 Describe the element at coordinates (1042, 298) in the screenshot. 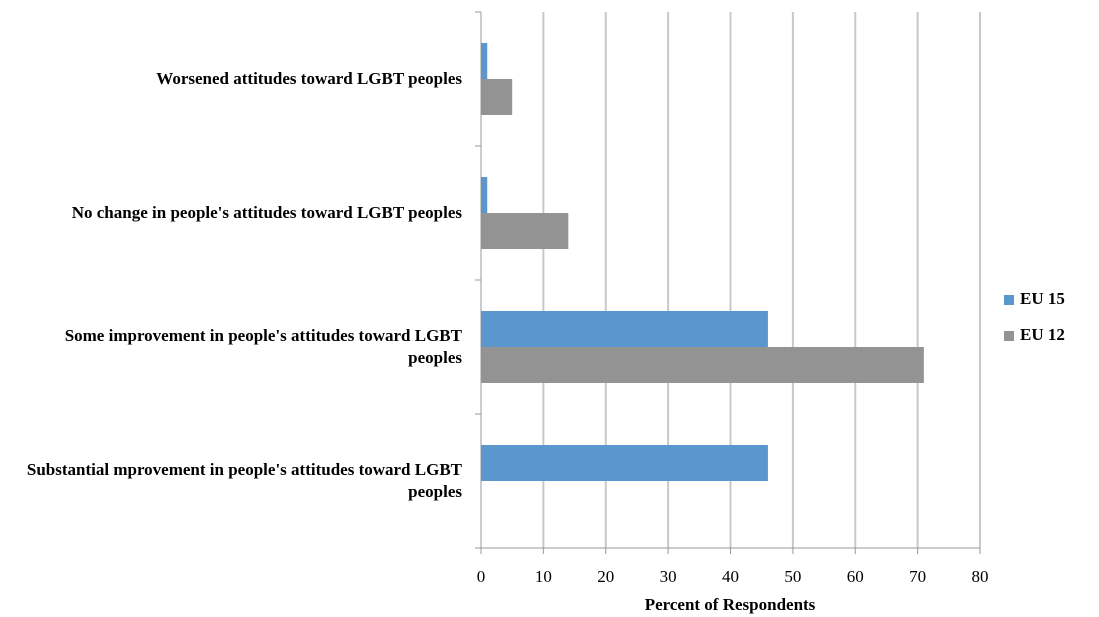

I see `legend-label: EU 15` at that location.